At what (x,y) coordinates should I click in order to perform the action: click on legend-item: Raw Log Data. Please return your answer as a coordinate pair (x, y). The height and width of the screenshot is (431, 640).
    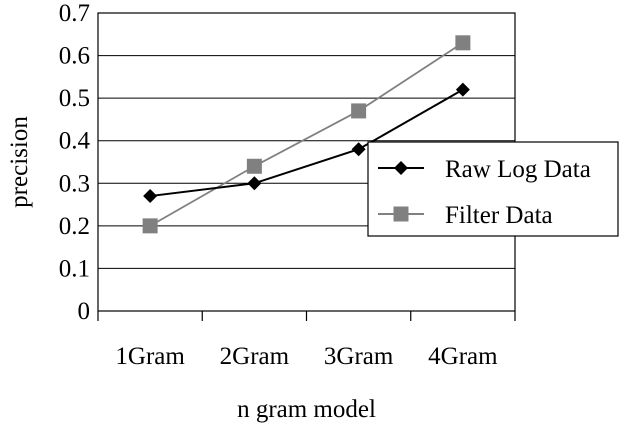
    Looking at the image, I should click on (484, 169).